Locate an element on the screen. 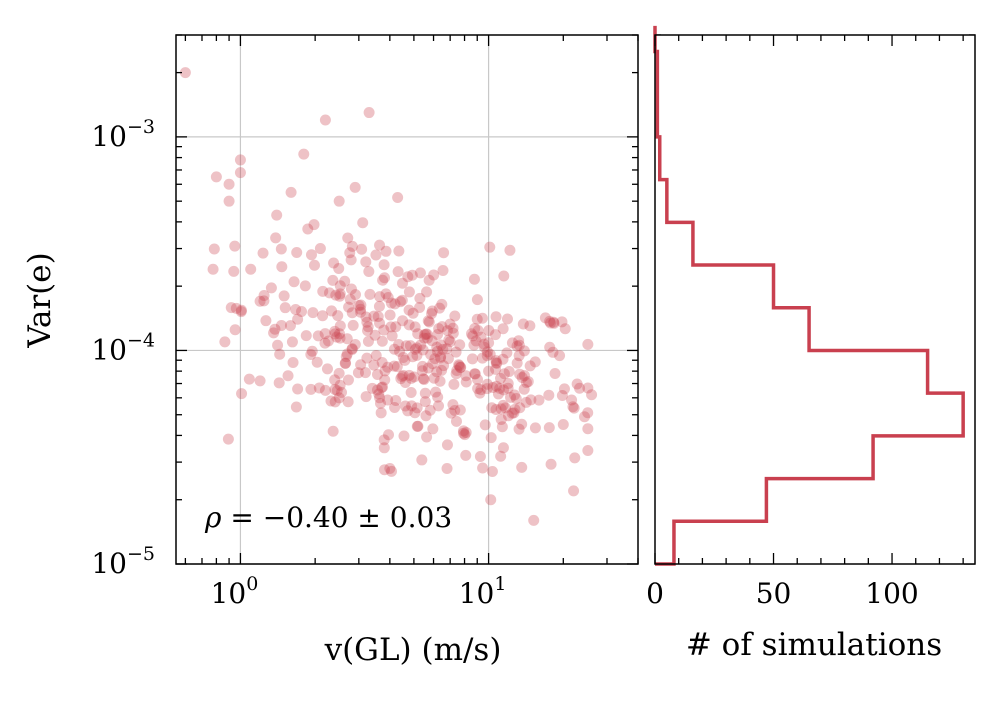 This screenshot has width=1005, height=705. svg-text: ρ = −0.40 ± 0.03 is located at coordinates (328, 517).